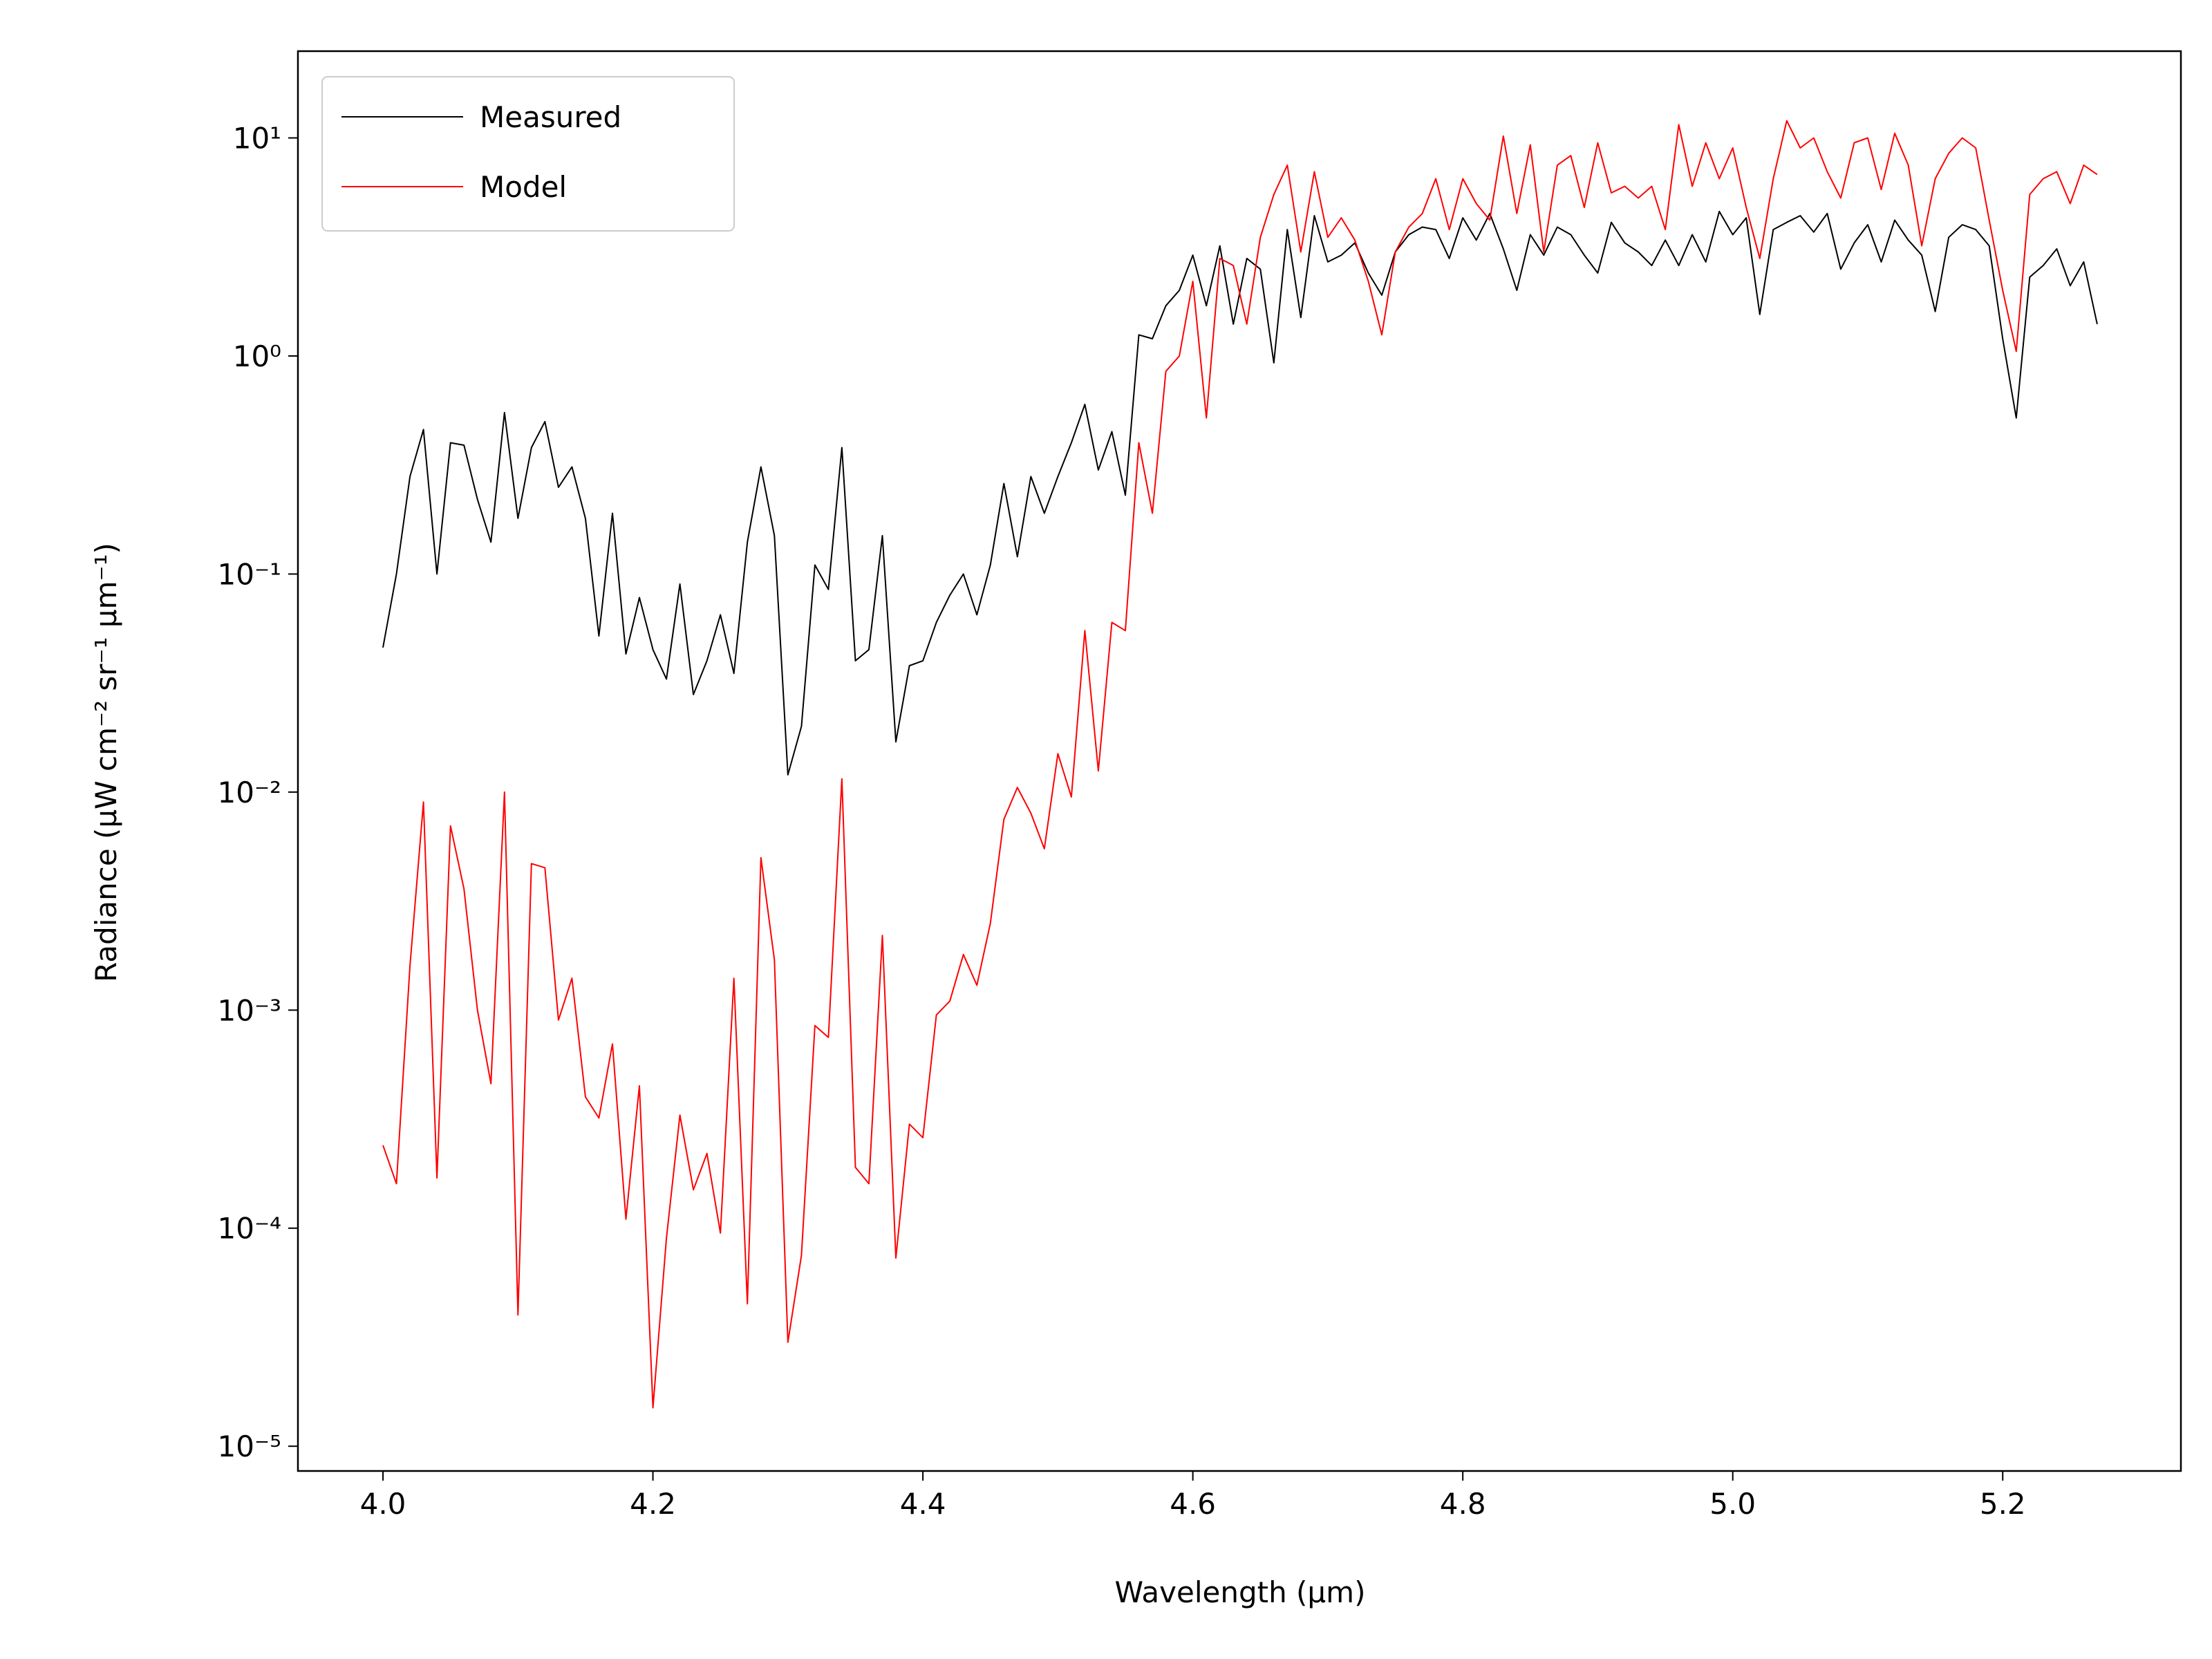  Describe the element at coordinates (249, 1446) in the screenshot. I see `y-tick-label: 10⁻⁵` at that location.